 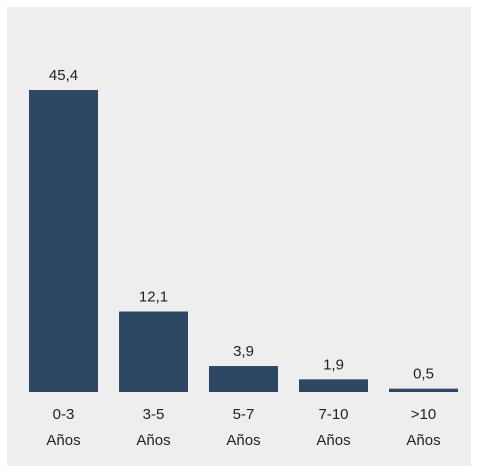 What do you see at coordinates (243, 440) in the screenshot?
I see `x-tick-label-2-line-1: Años` at bounding box center [243, 440].